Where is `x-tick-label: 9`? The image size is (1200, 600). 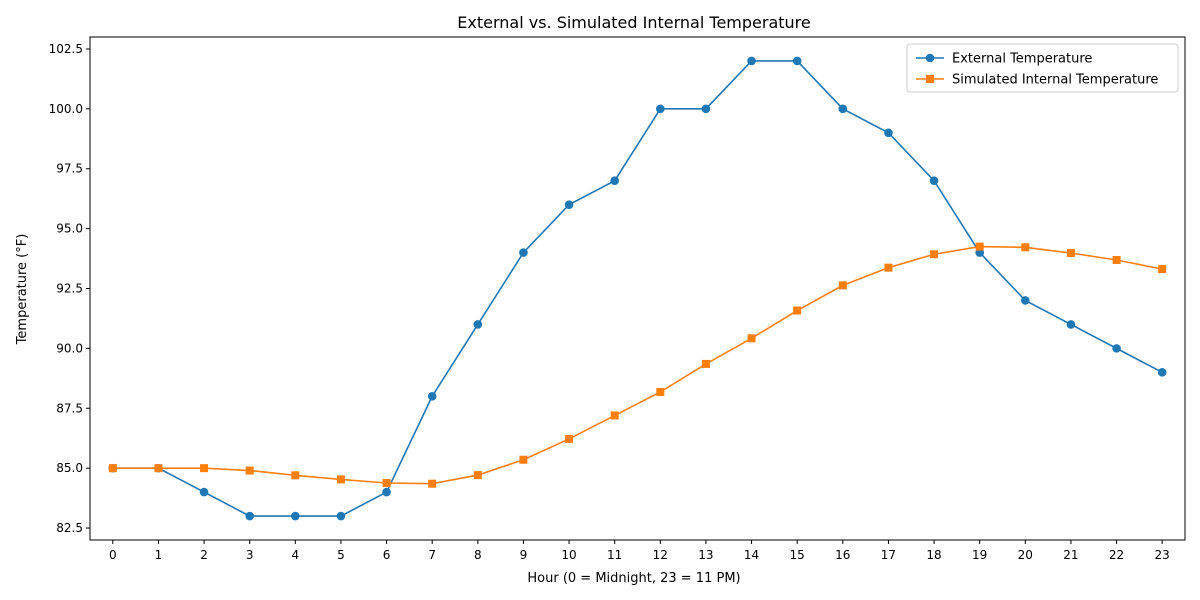
x-tick-label: 9 is located at coordinates (524, 555).